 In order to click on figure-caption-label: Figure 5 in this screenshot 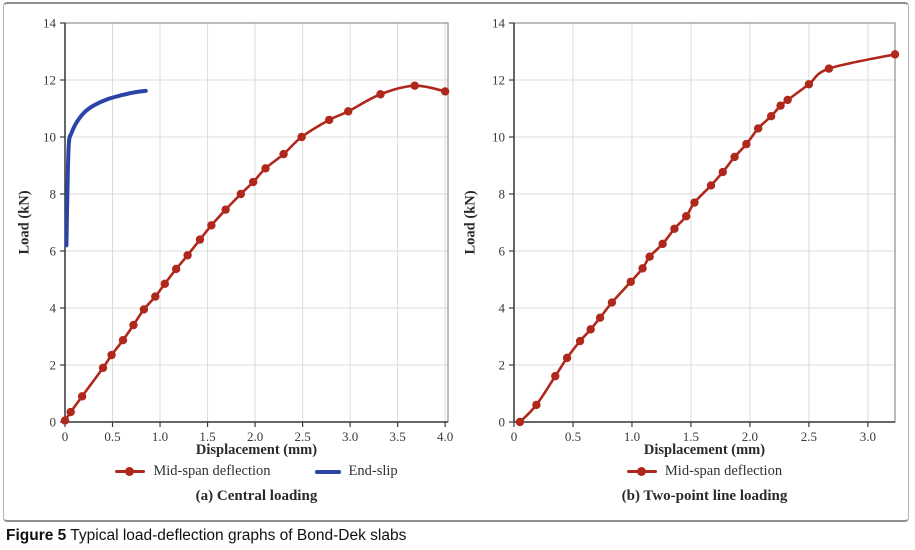, I will do `click(36, 535)`.